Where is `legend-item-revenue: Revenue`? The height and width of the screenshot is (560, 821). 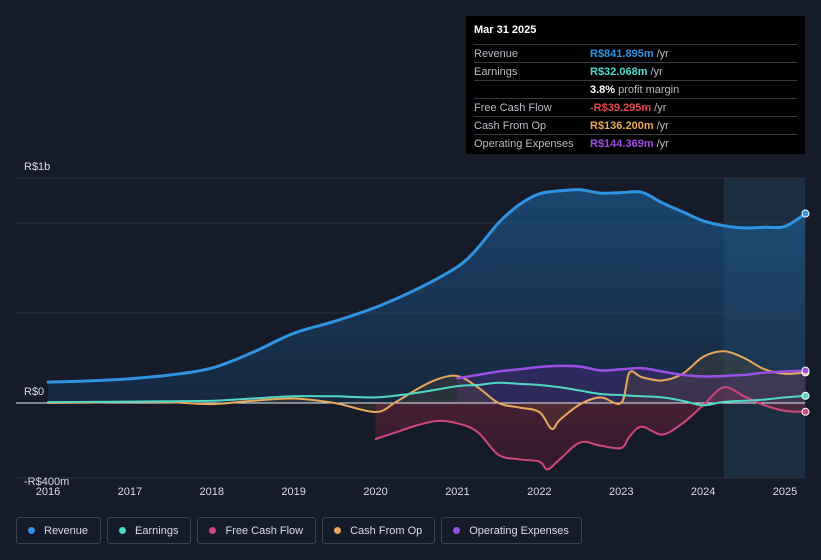 legend-item-revenue: Revenue is located at coordinates (59, 530).